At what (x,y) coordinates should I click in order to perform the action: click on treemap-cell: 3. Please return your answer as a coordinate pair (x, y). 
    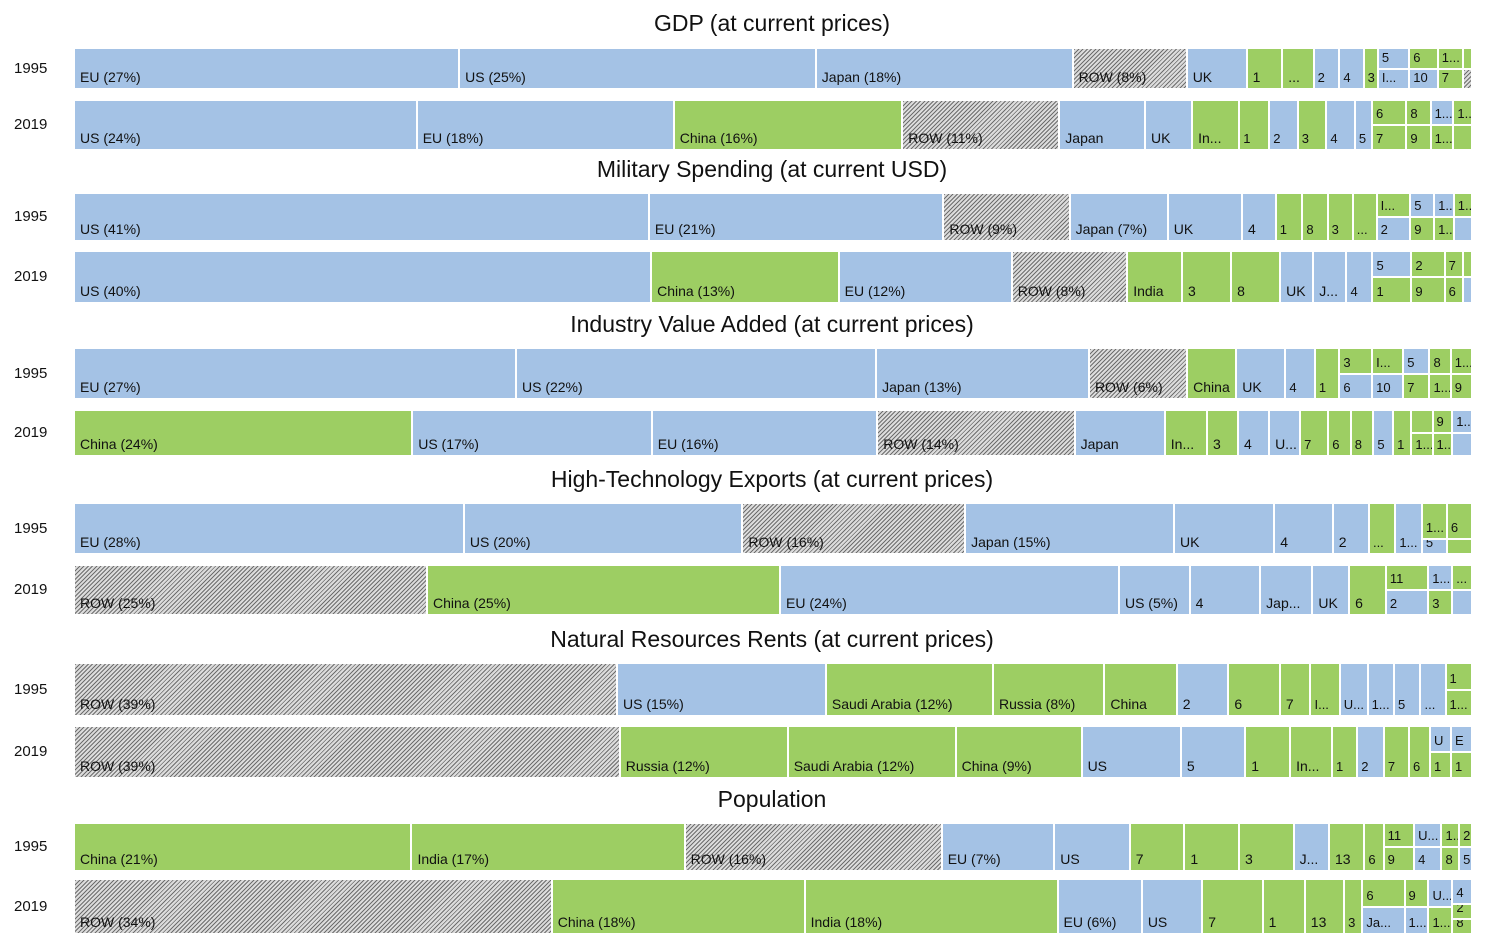
    Looking at the image, I should click on (1370, 68).